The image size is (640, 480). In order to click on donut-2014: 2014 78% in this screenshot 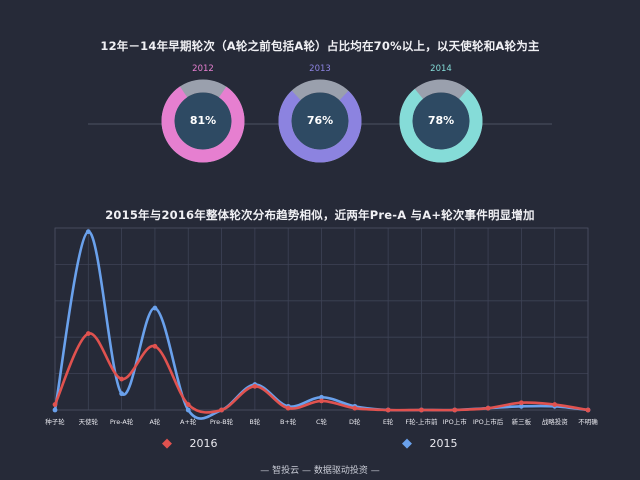, I will do `click(441, 112)`.